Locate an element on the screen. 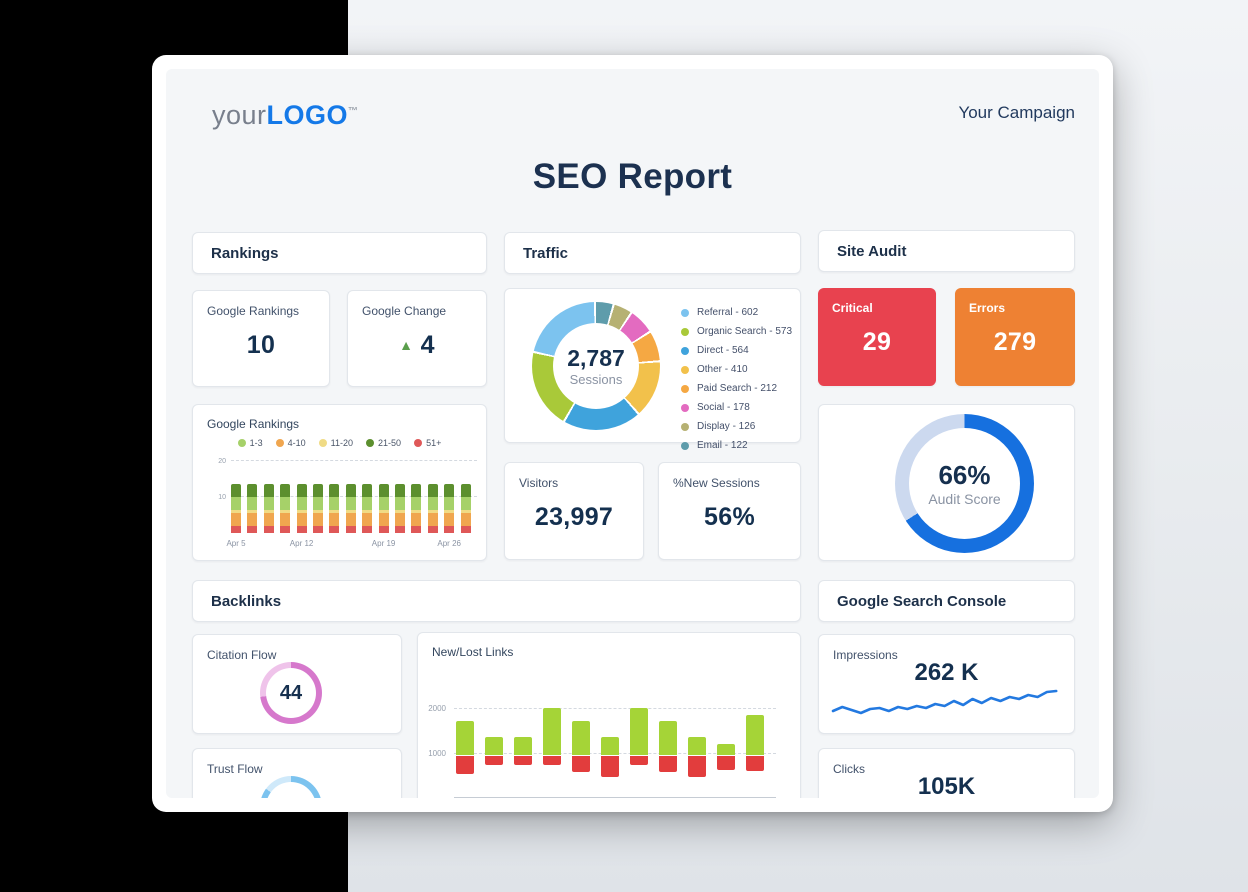 The height and width of the screenshot is (892, 1248). citation-flow-gauge: 44 is located at coordinates (291, 693).